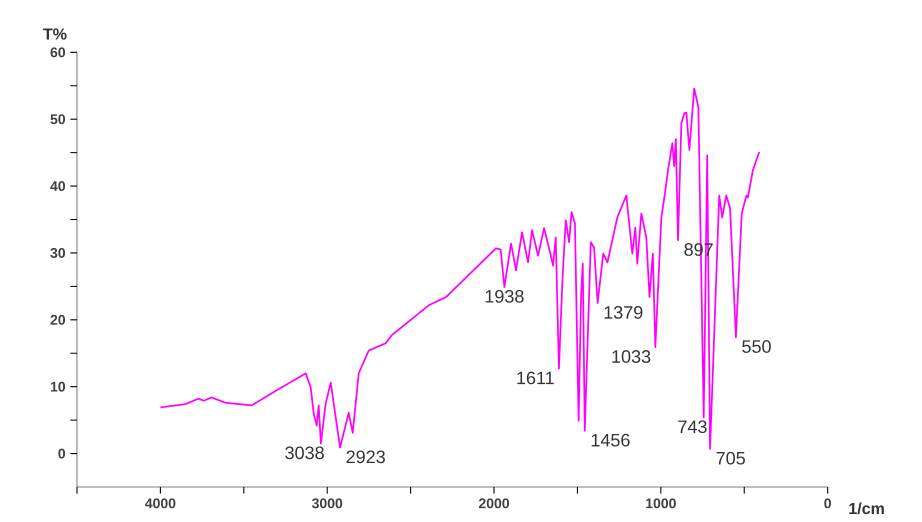  Describe the element at coordinates (62, 453) in the screenshot. I see `y-tick-label: 0` at that location.